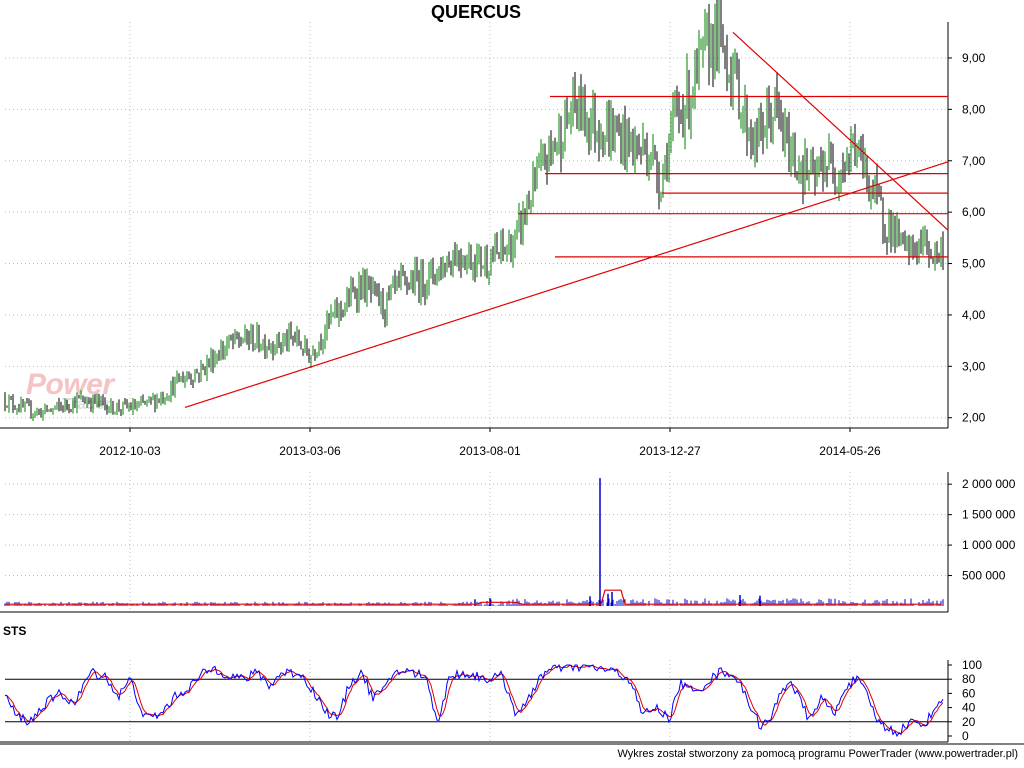 Image resolution: width=1024 pixels, height=768 pixels. I want to click on sts-y-label-5: 100, so click(972, 665).